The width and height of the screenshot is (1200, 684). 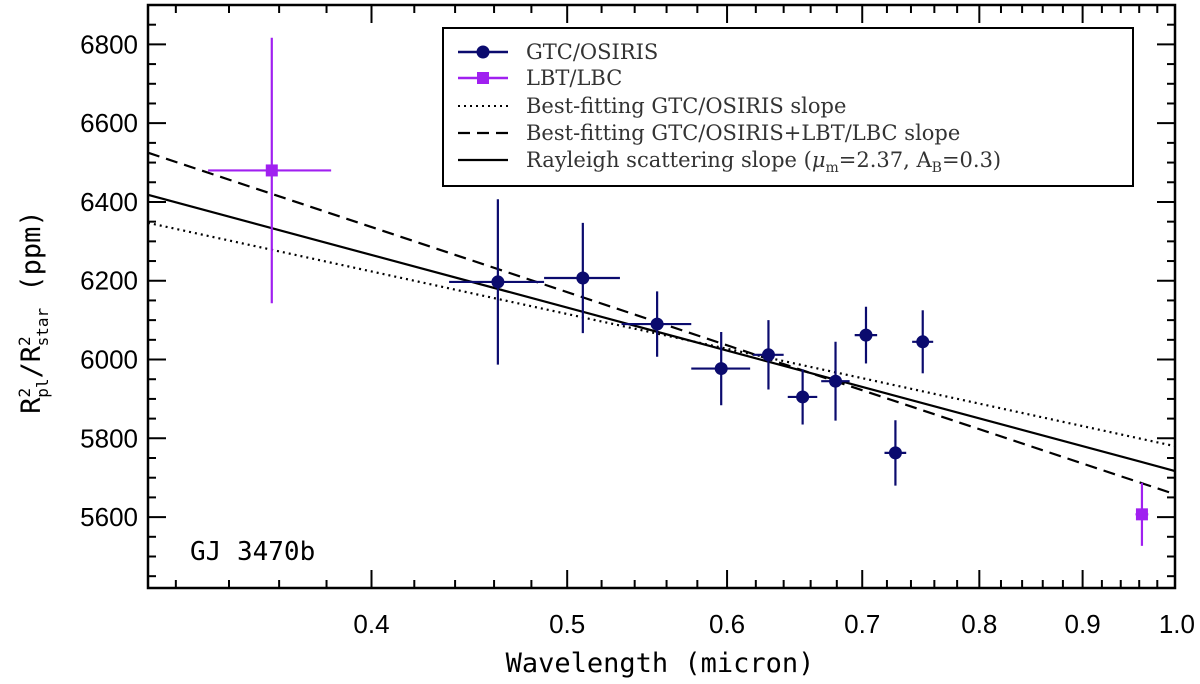 I want to click on x-axis-title: Wavelength (micron), so click(x=660, y=663).